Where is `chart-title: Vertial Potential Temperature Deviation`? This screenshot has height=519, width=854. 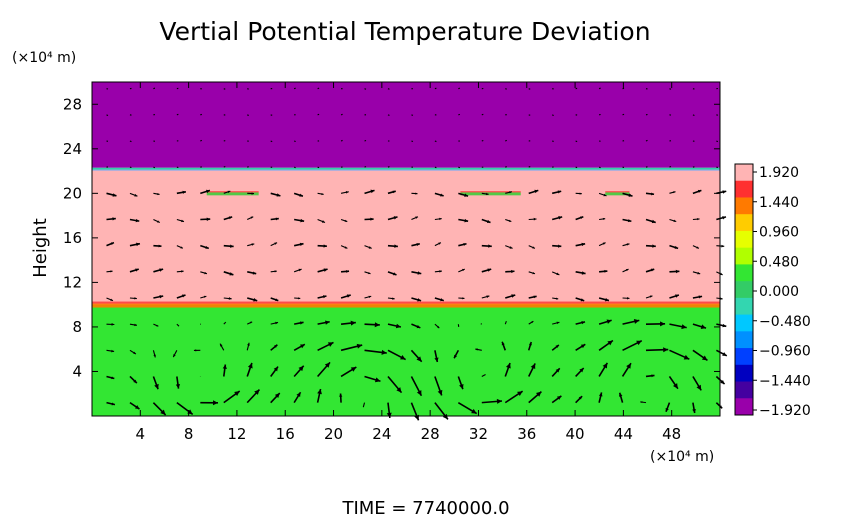 chart-title: Vertial Potential Temperature Deviation is located at coordinates (404, 31).